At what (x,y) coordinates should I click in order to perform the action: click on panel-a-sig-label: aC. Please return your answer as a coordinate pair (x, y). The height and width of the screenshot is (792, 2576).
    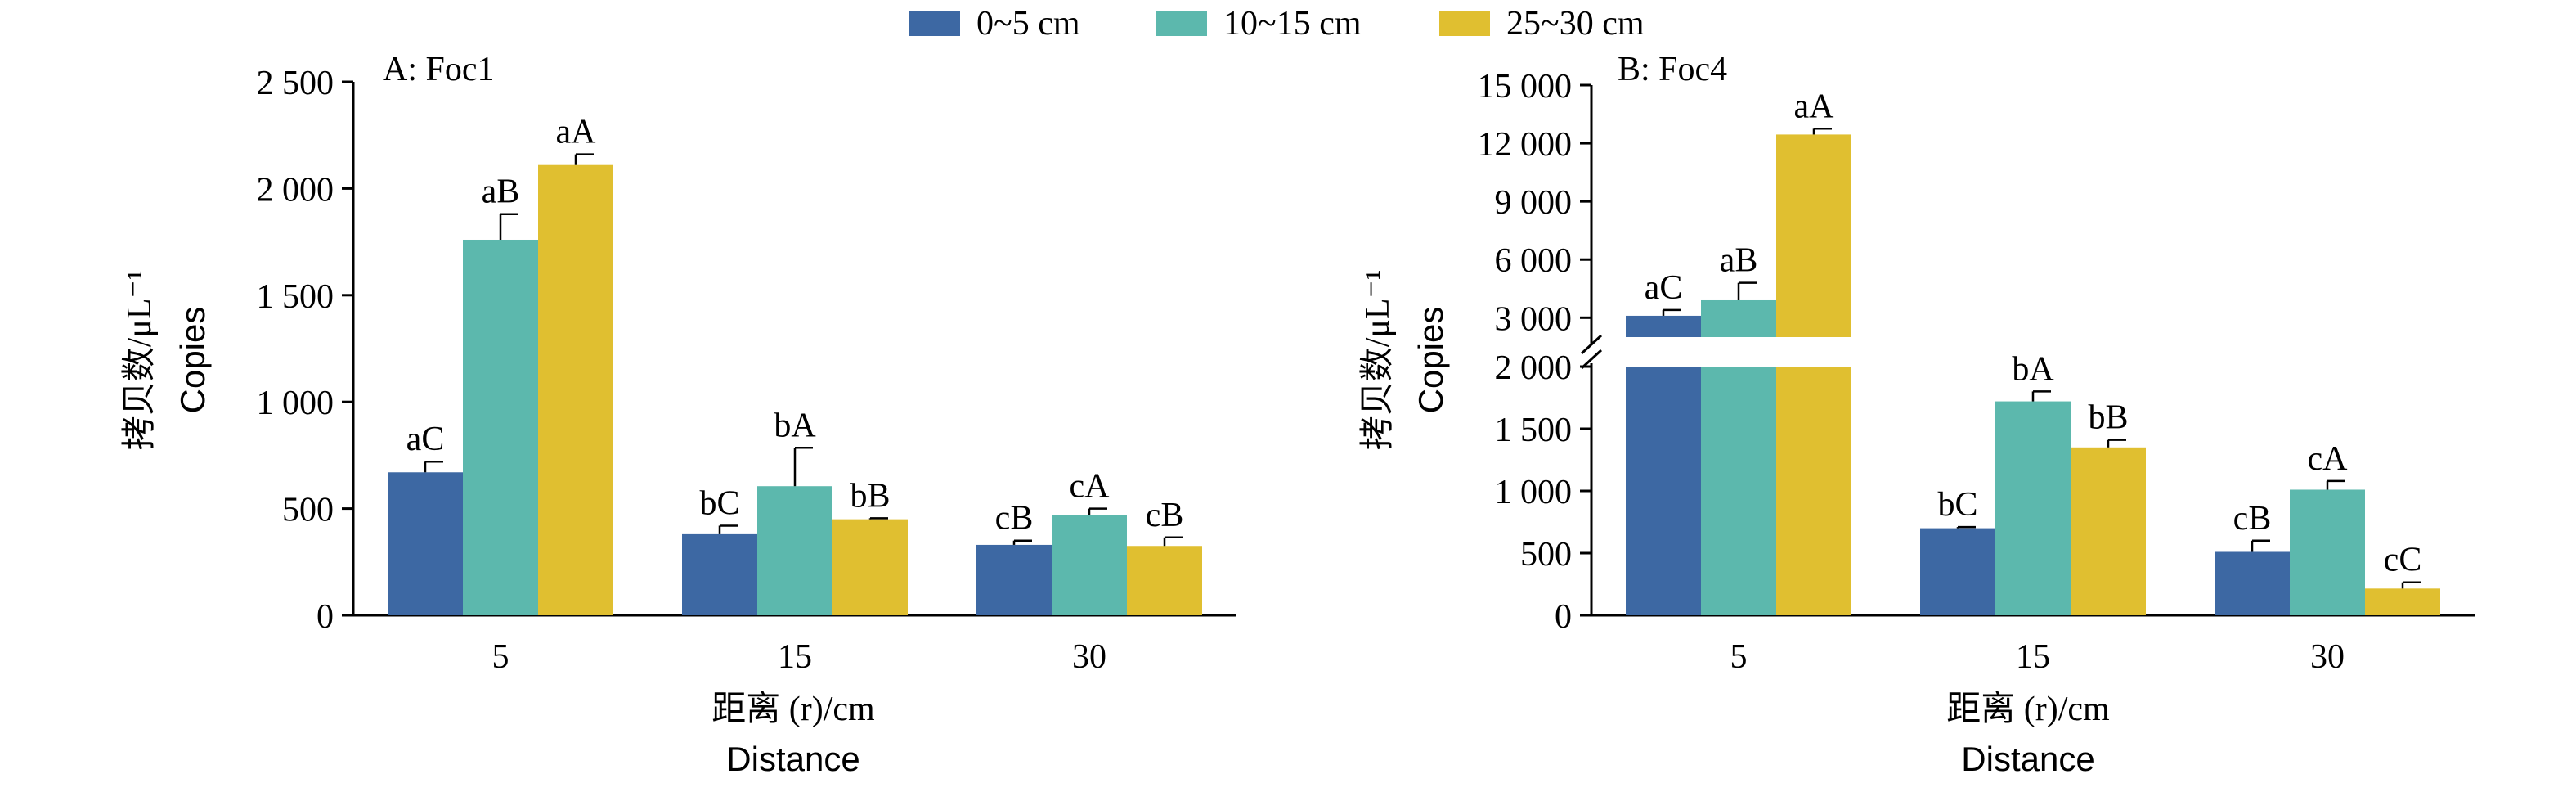
    Looking at the image, I should click on (425, 440).